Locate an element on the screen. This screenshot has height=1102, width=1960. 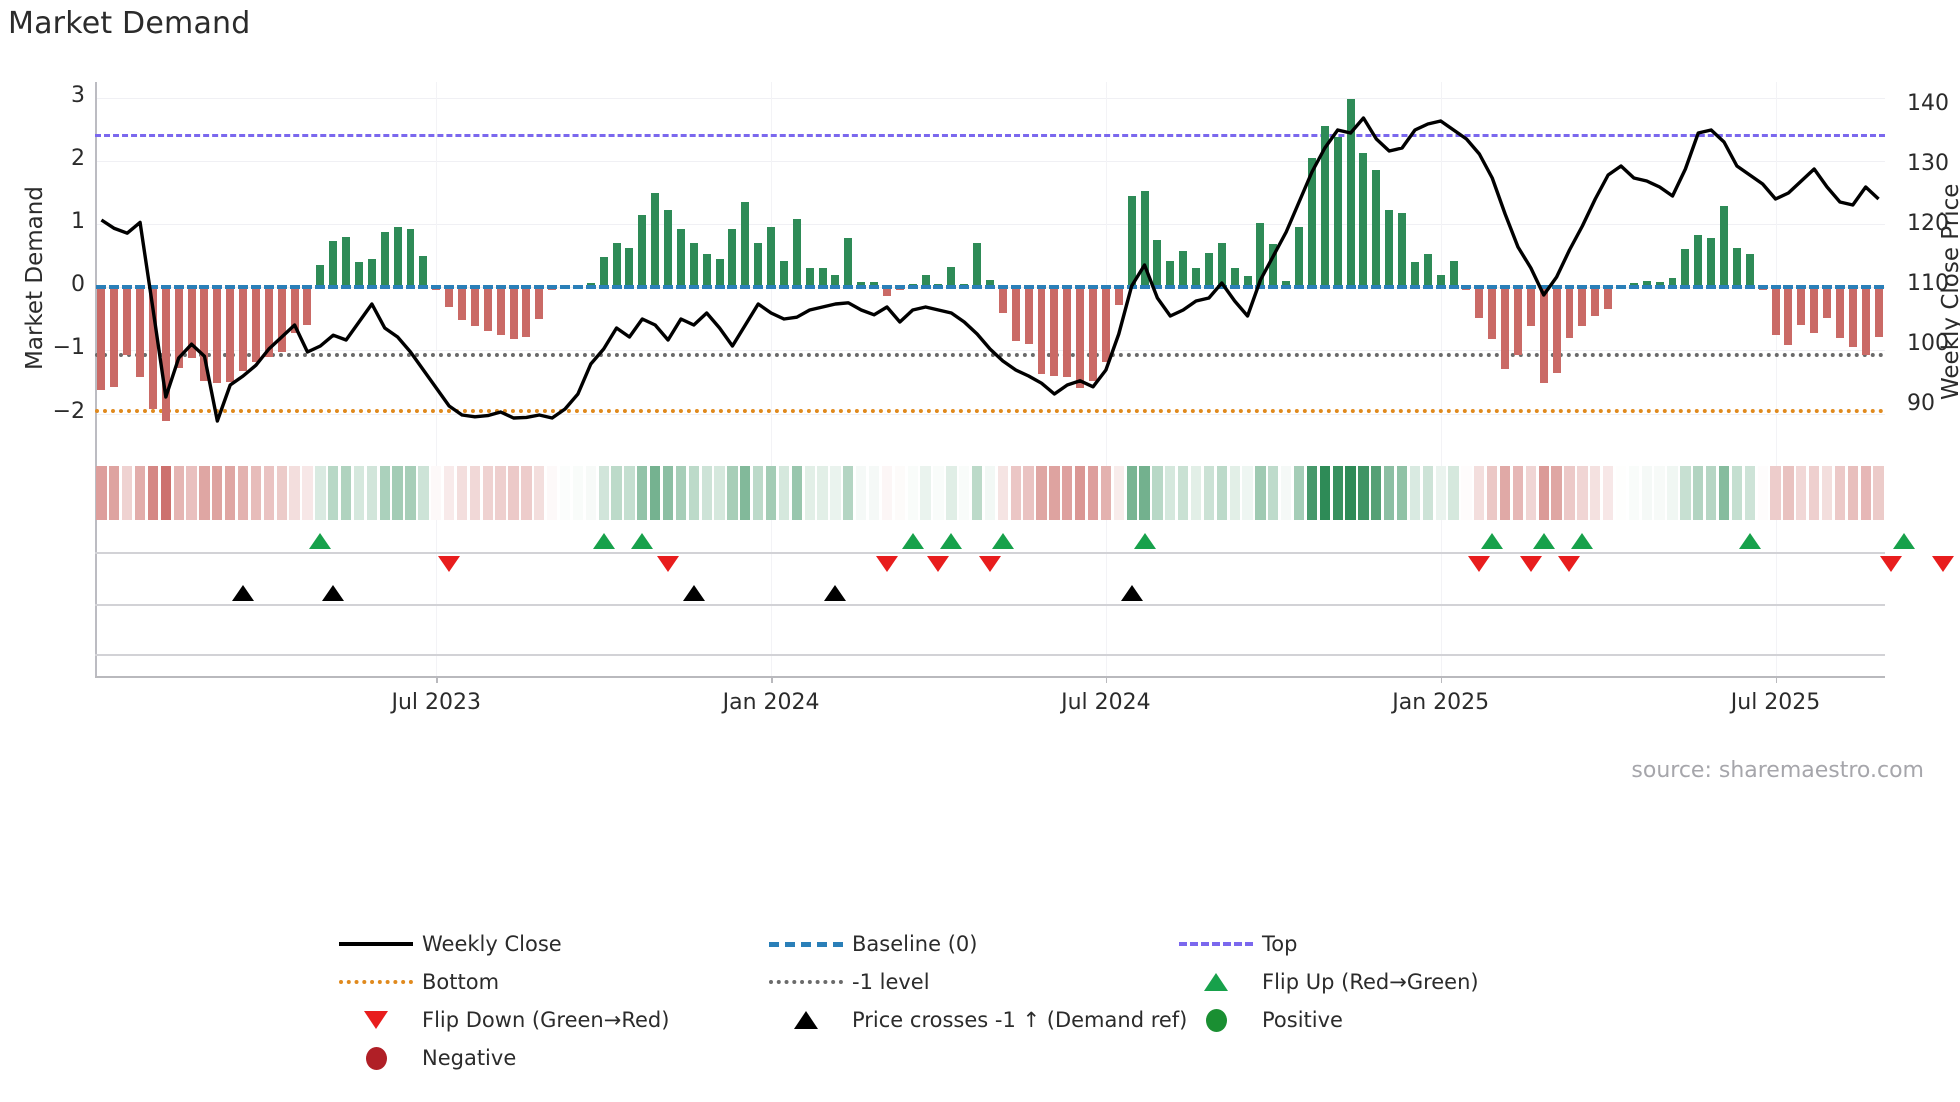
legend-item: Weekly Close is located at coordinates (545, 944).